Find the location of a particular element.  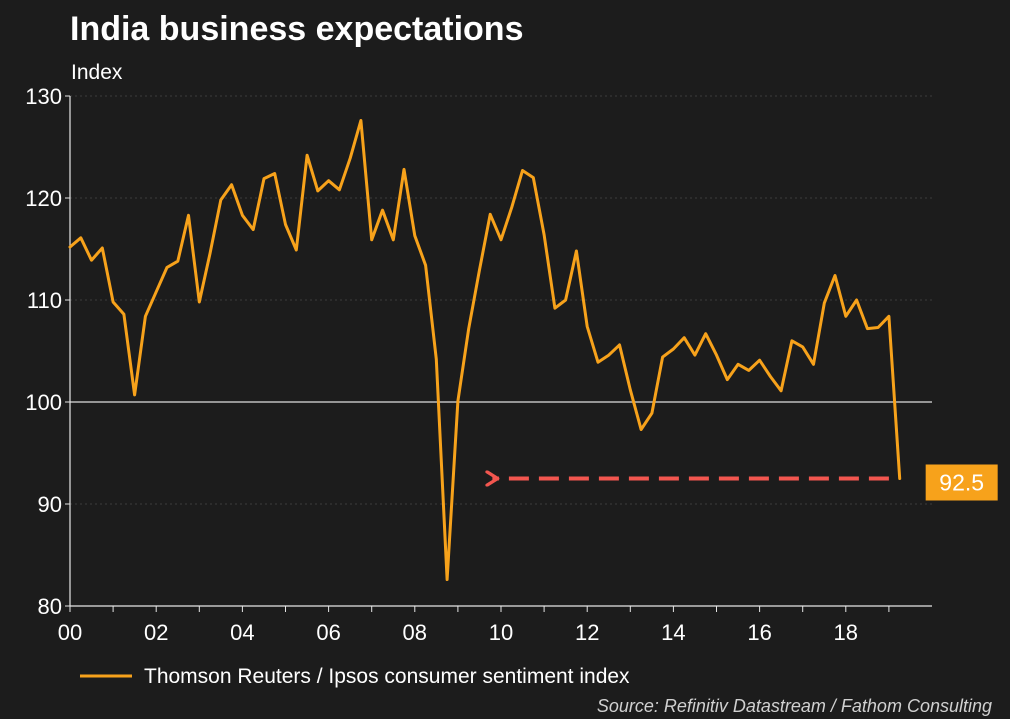

x-tick-label-04: 04 is located at coordinates (242, 632).